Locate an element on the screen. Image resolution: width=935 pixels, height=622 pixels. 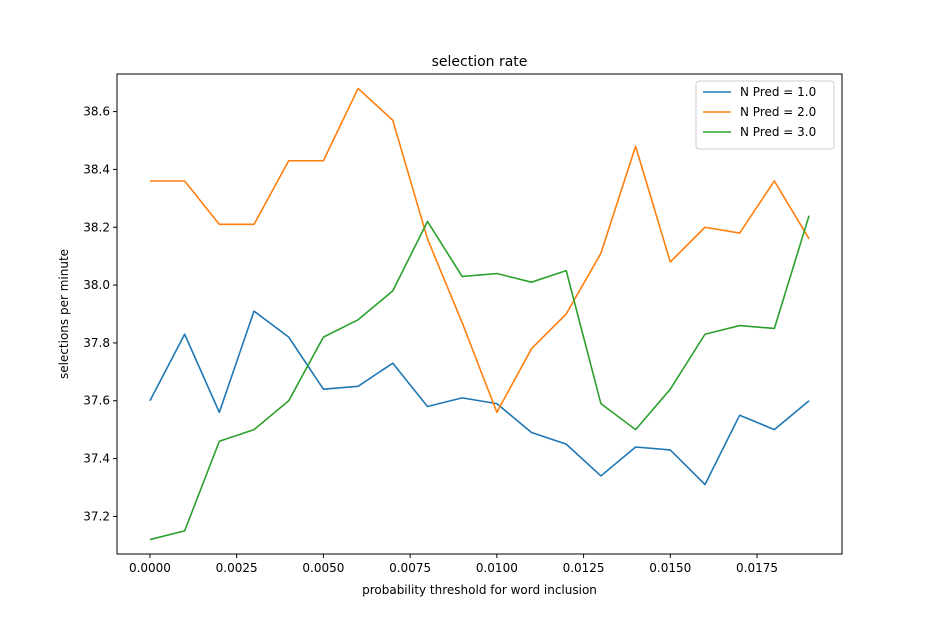
y-tick-label: 38.2 is located at coordinates (96, 227).